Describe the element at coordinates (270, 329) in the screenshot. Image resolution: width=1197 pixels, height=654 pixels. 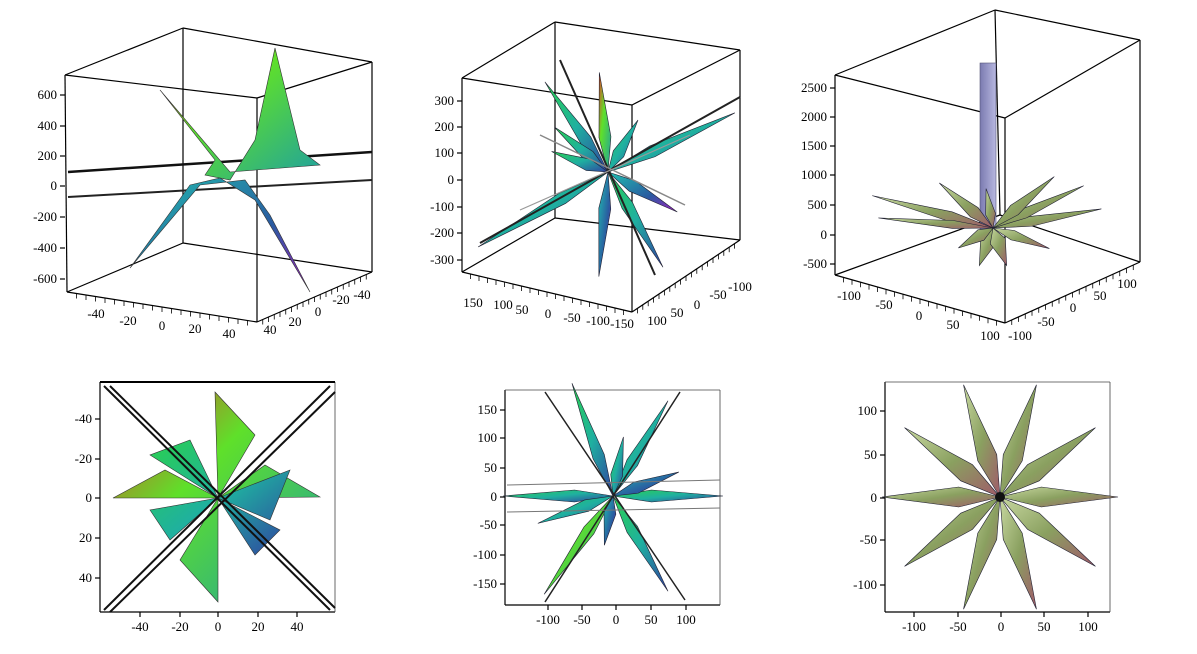
I see `y-tick-label: 40` at that location.